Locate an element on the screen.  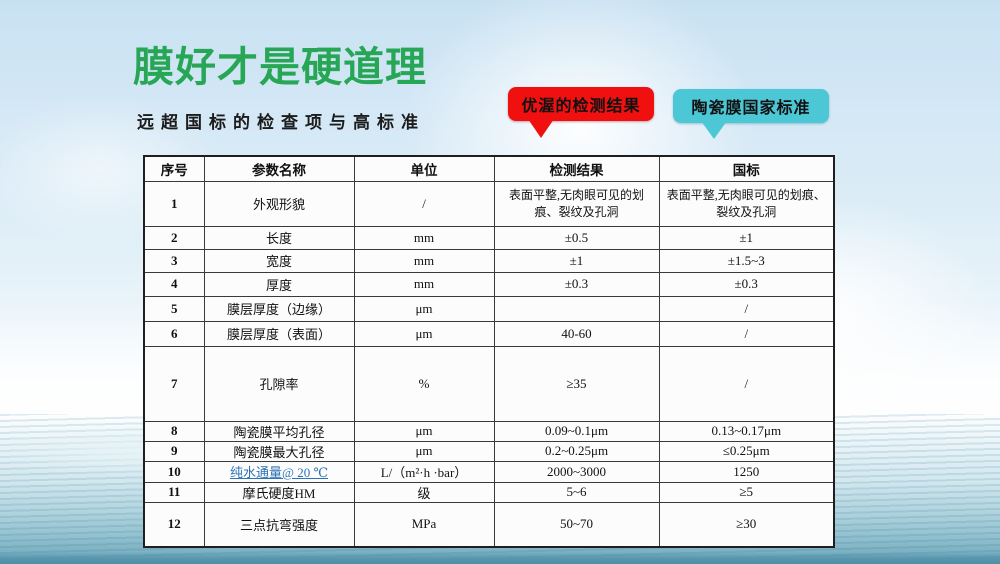
cell-param-name: 厚度 is located at coordinates (279, 284).